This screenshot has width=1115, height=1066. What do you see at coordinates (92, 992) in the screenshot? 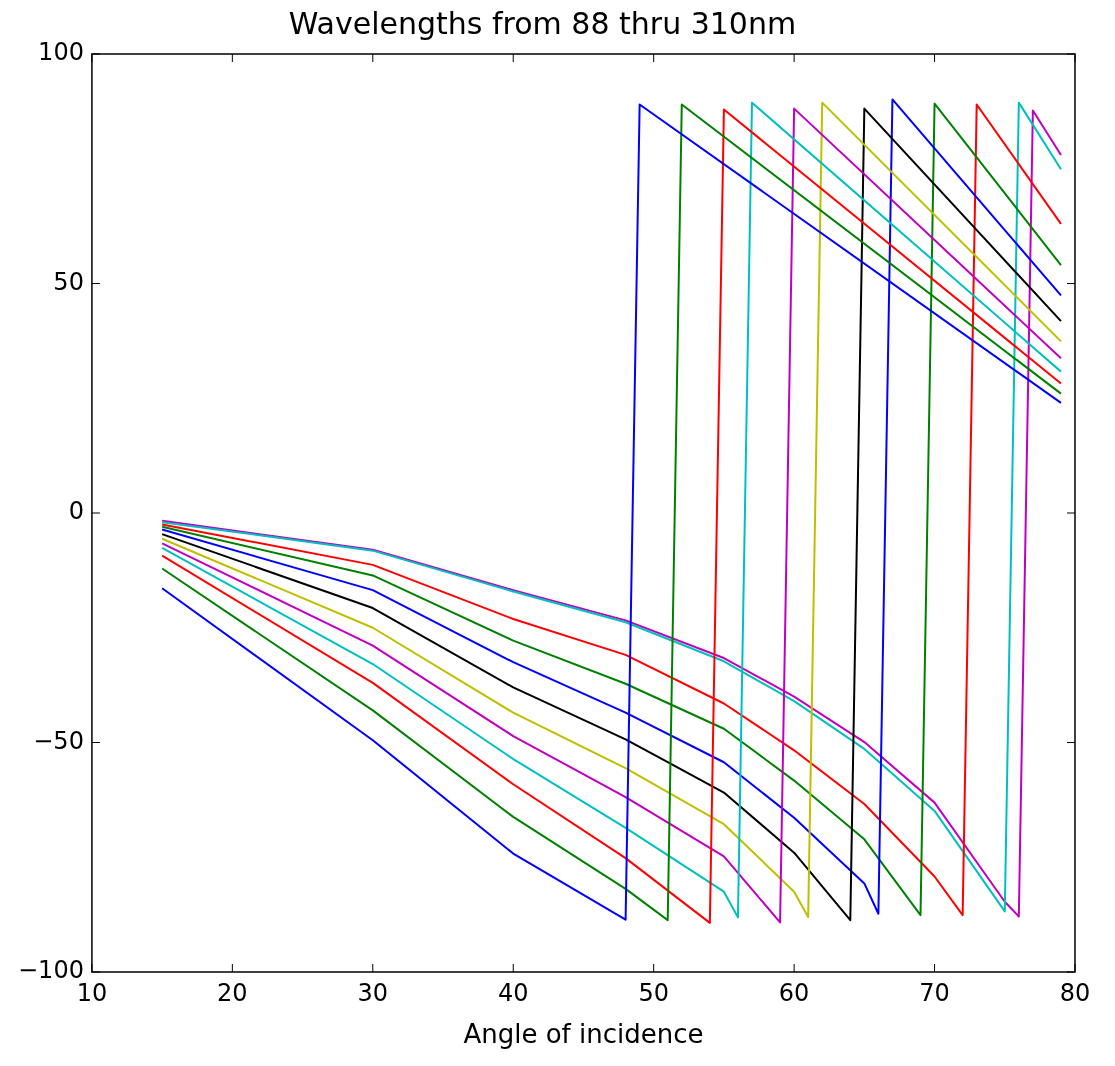
I see `x-tick-label: 10` at bounding box center [92, 992].